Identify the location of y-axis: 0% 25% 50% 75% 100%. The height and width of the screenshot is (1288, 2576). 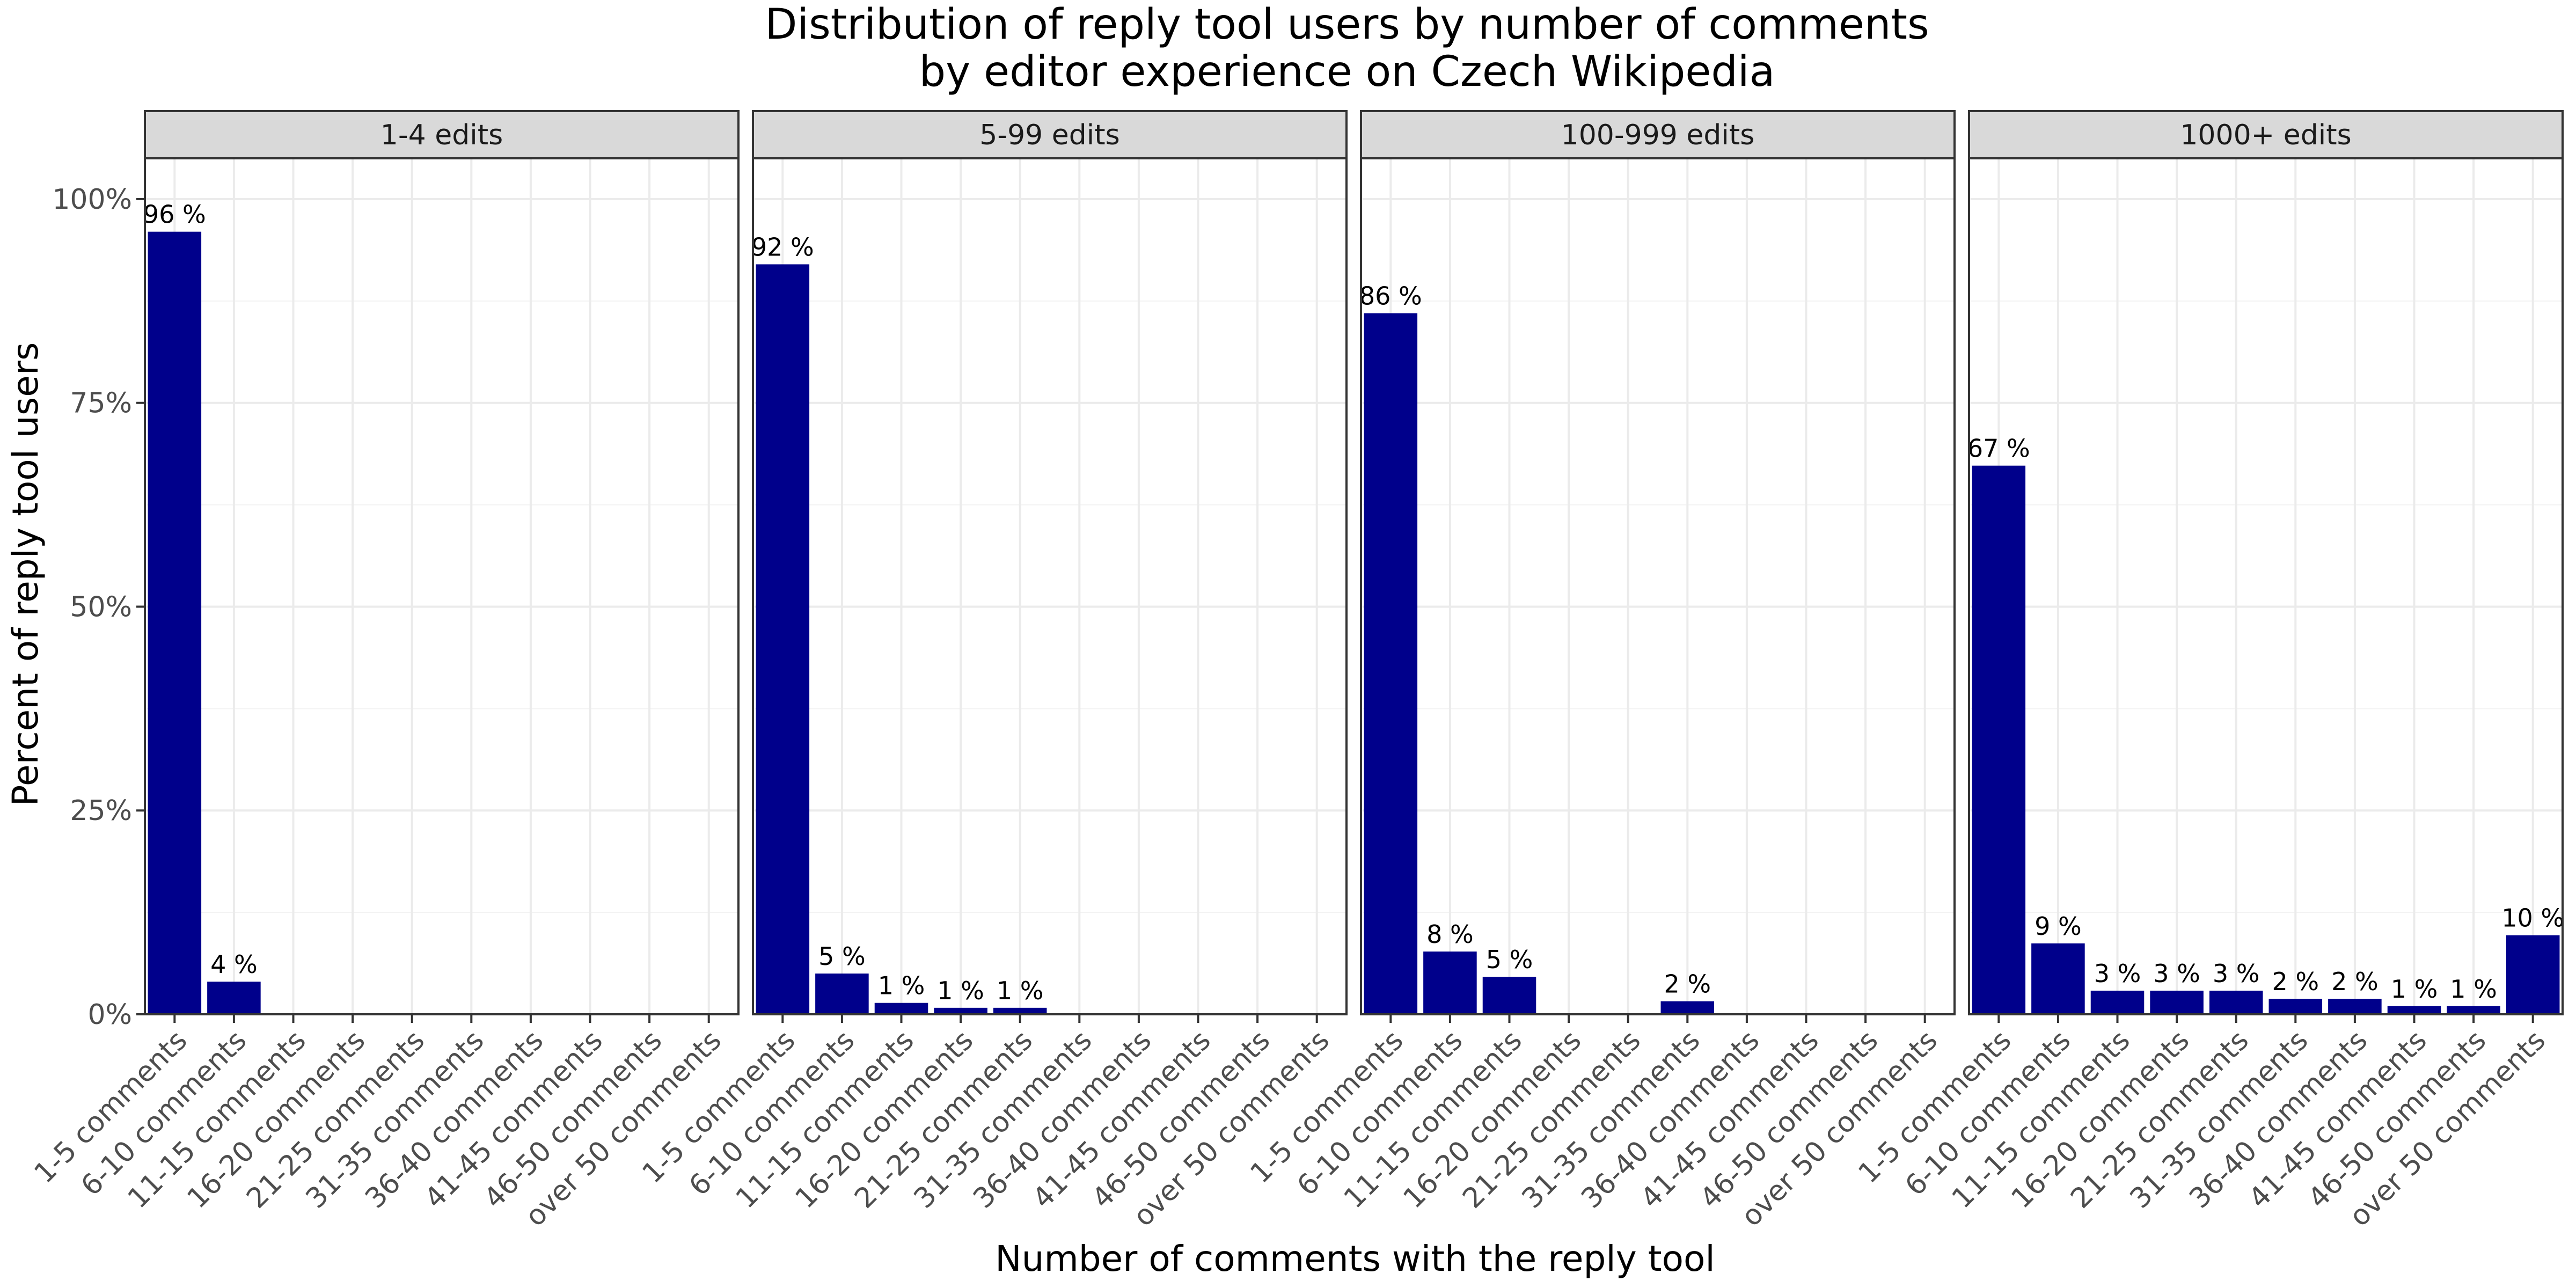
(98, 607).